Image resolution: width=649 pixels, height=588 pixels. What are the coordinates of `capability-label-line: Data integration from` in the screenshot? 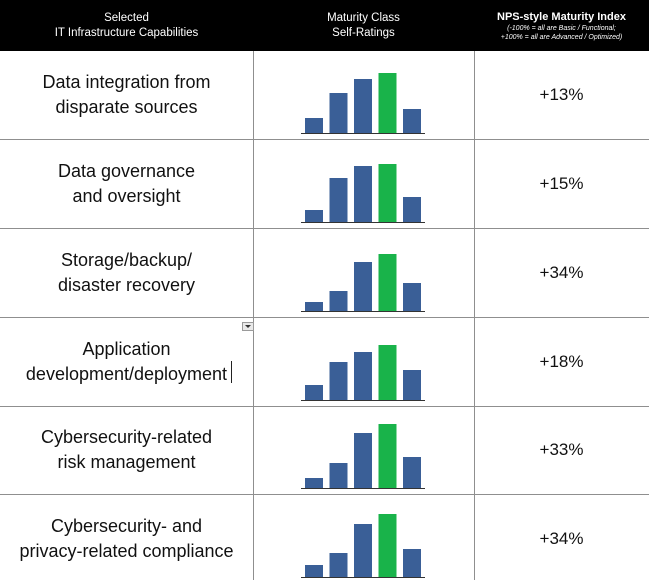 It's located at (126, 82).